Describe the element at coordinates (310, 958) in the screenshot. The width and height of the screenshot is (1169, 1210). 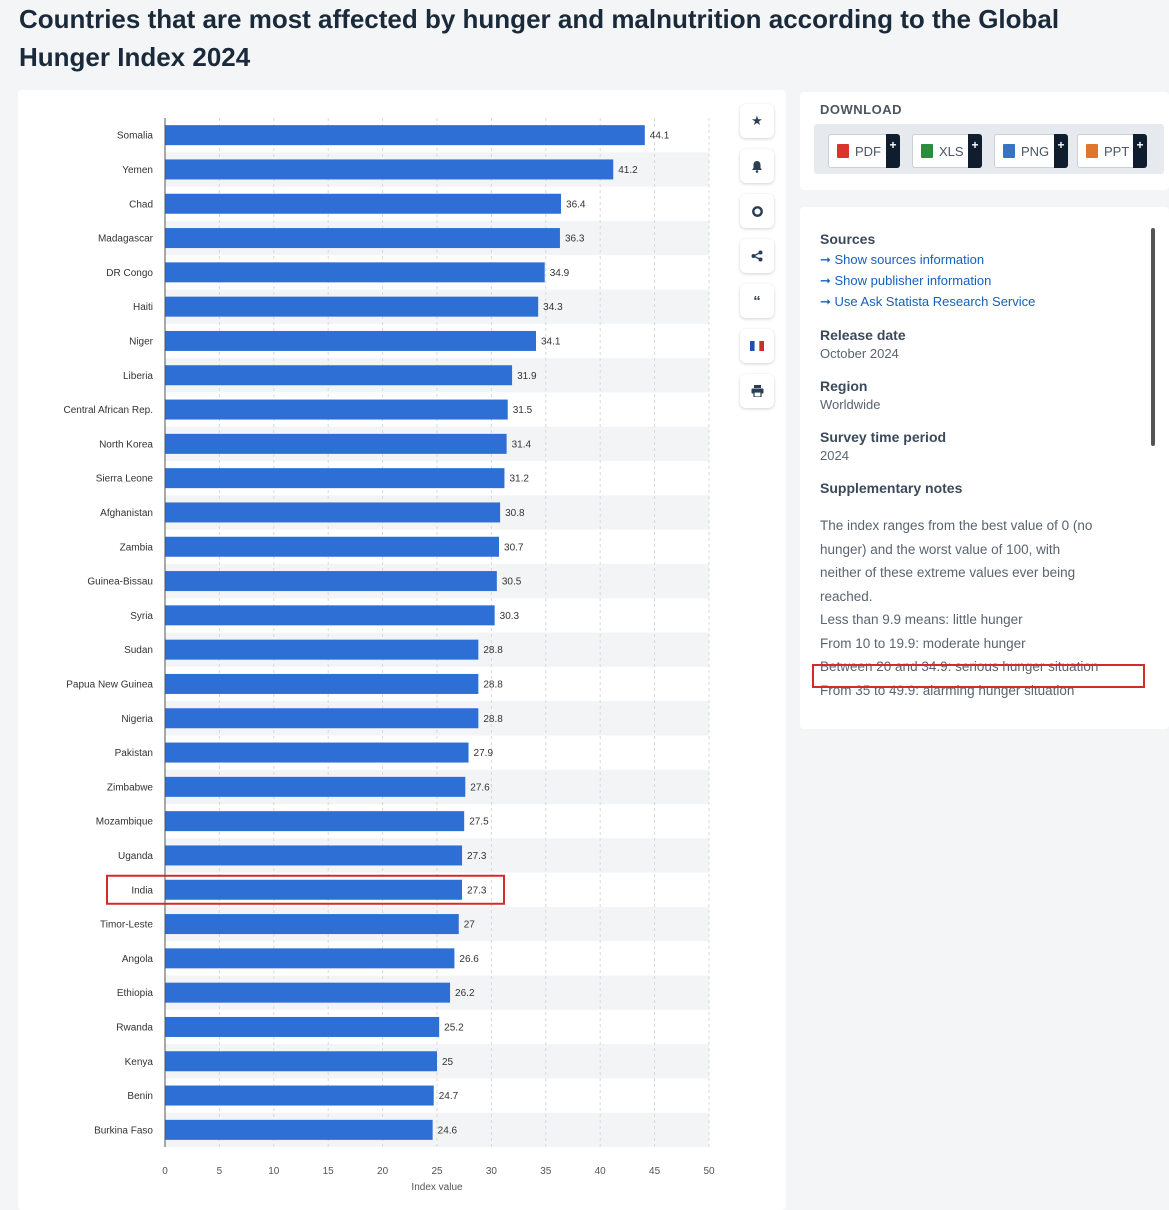
I see `bar-angola` at that location.